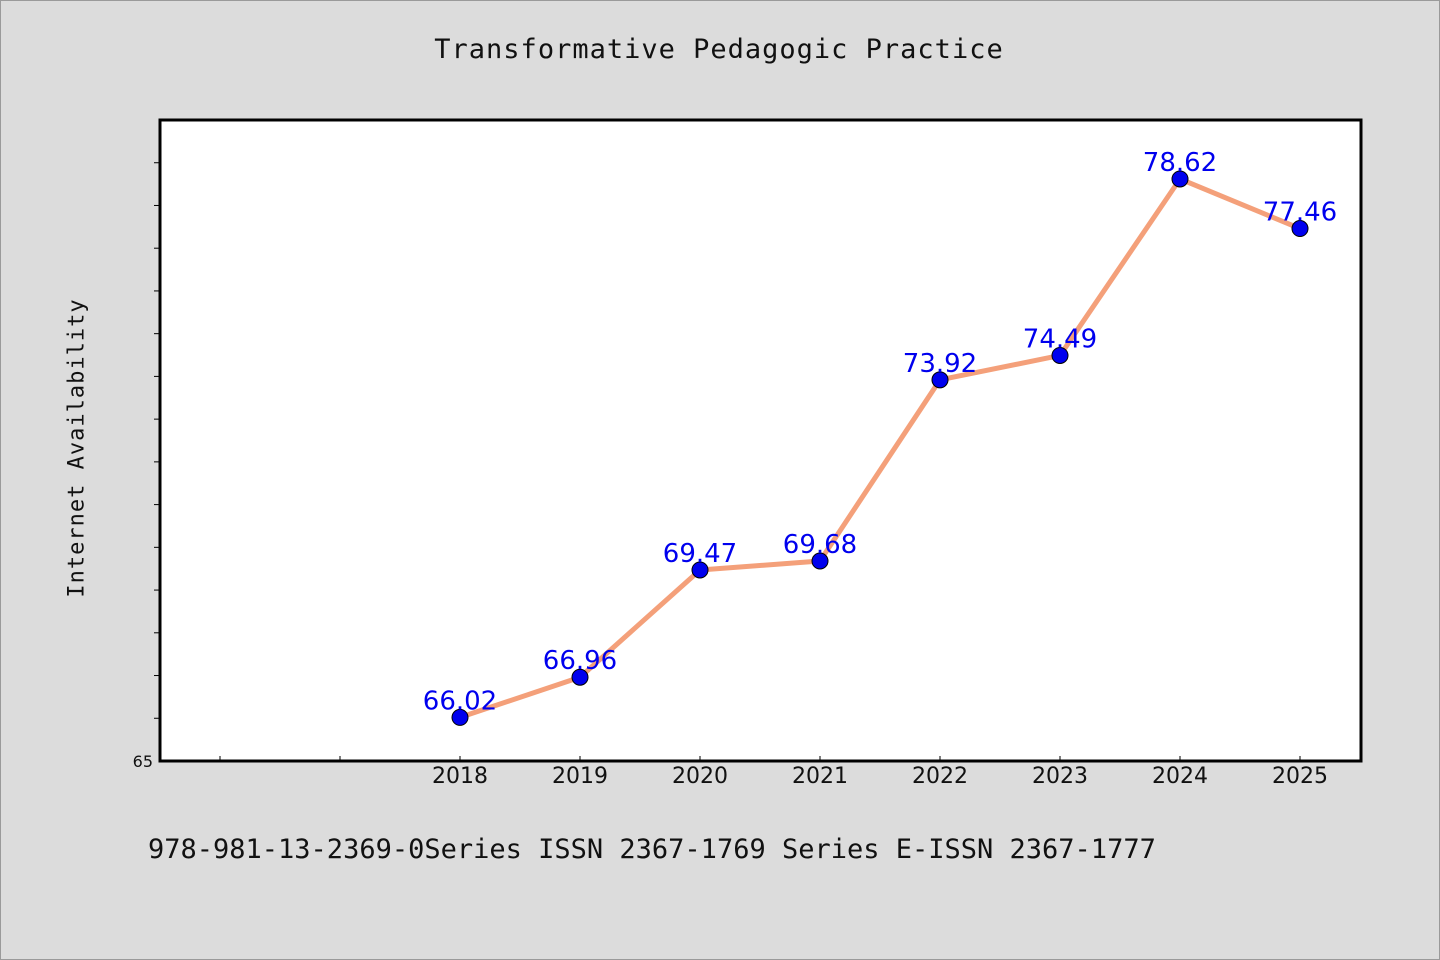 The image size is (1440, 960). Describe the element at coordinates (460, 776) in the screenshot. I see `x-tick-label: 2018` at that location.